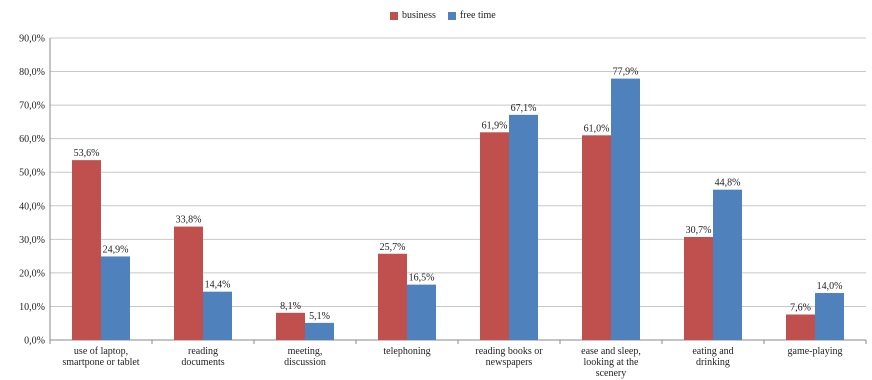 The width and height of the screenshot is (872, 380). I want to click on data-label: 14,4%, so click(218, 285).